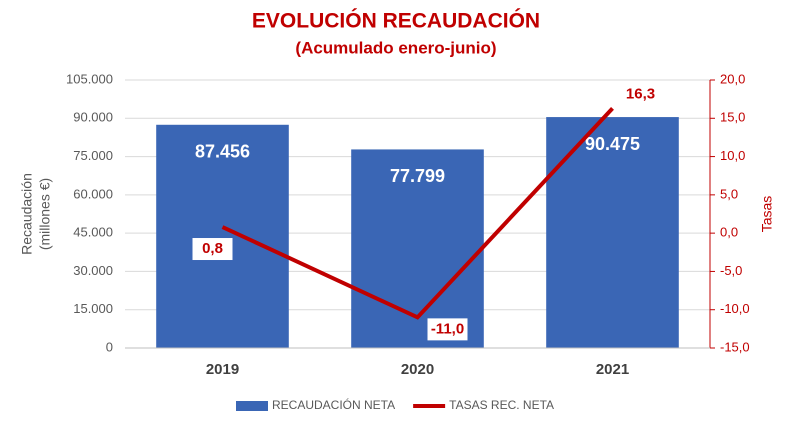  What do you see at coordinates (417, 176) in the screenshot?
I see `bar-value-label: 77.799` at bounding box center [417, 176].